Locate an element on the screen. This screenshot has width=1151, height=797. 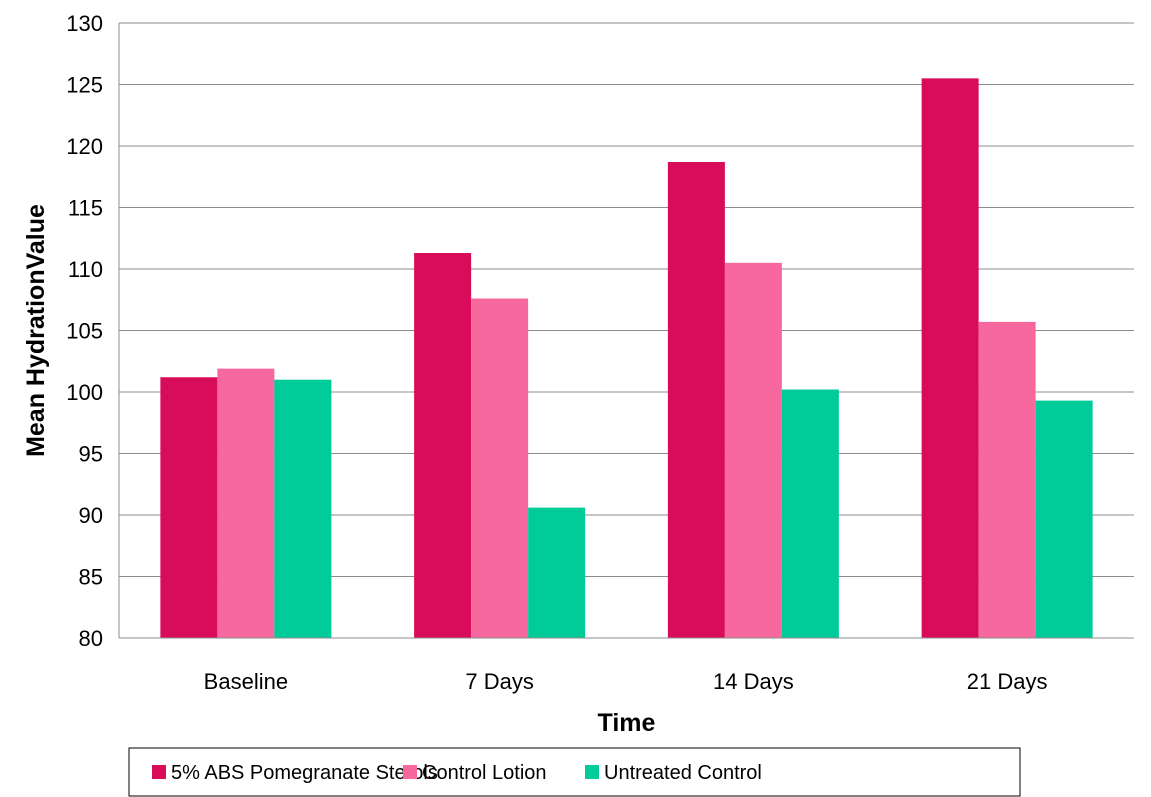
y-tick-label: 80 is located at coordinates (91, 638).